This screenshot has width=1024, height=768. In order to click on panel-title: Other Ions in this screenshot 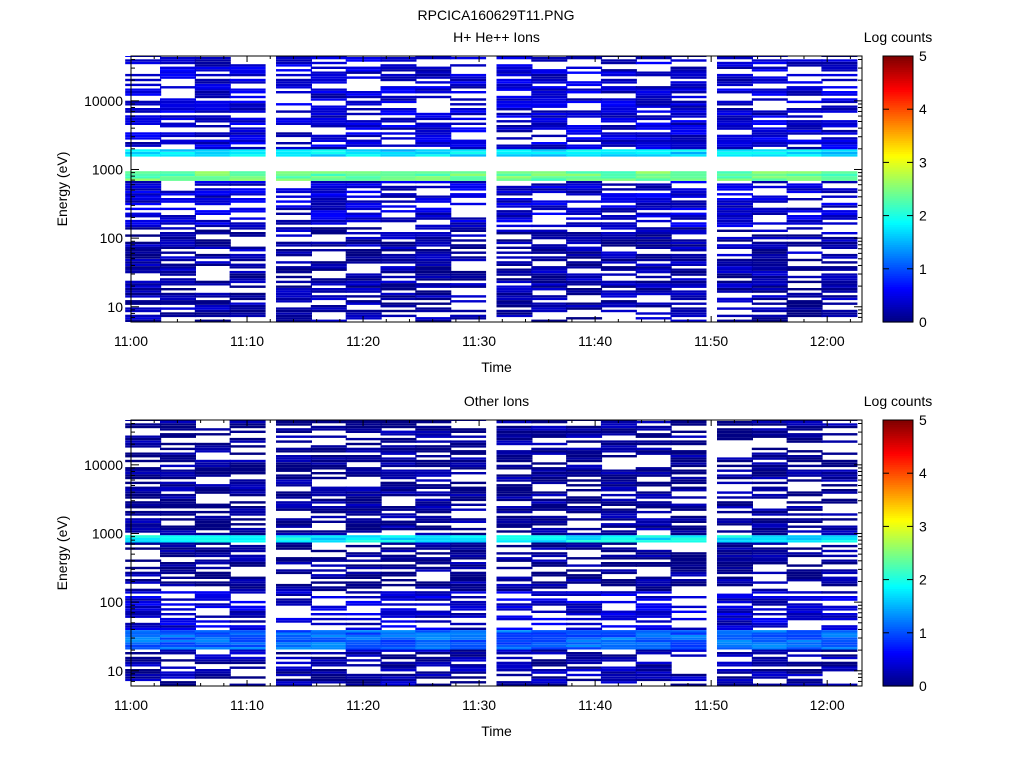, I will do `click(496, 401)`.